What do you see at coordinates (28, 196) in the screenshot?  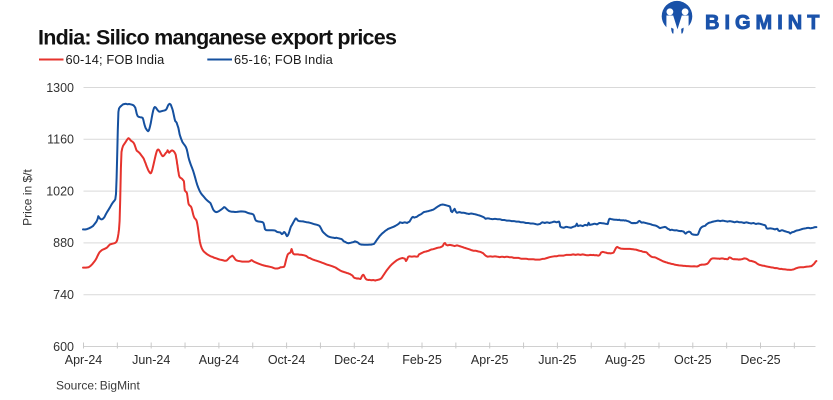 I see `svg-text: Price in $/t` at bounding box center [28, 196].